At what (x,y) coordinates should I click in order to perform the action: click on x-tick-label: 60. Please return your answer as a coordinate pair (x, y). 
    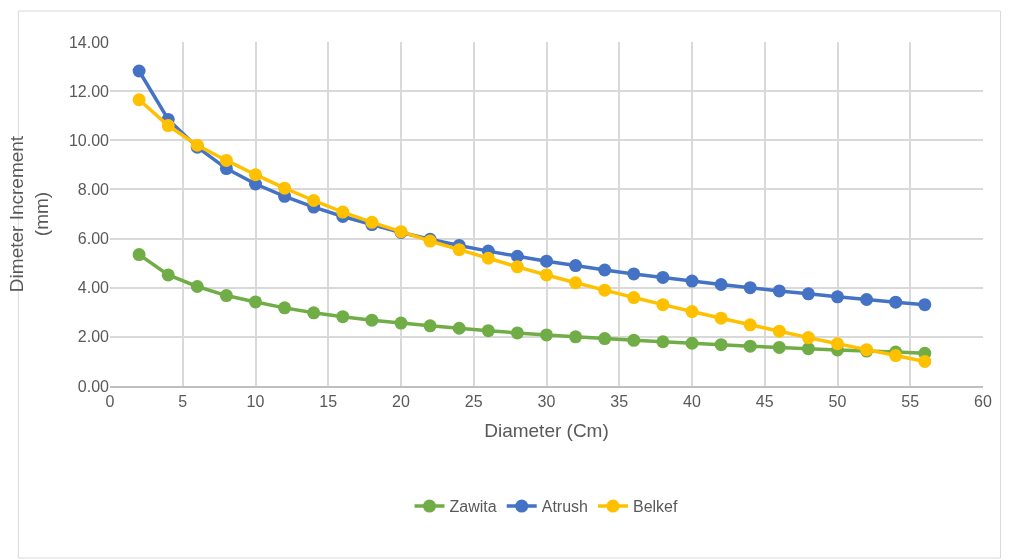
    Looking at the image, I should click on (983, 401).